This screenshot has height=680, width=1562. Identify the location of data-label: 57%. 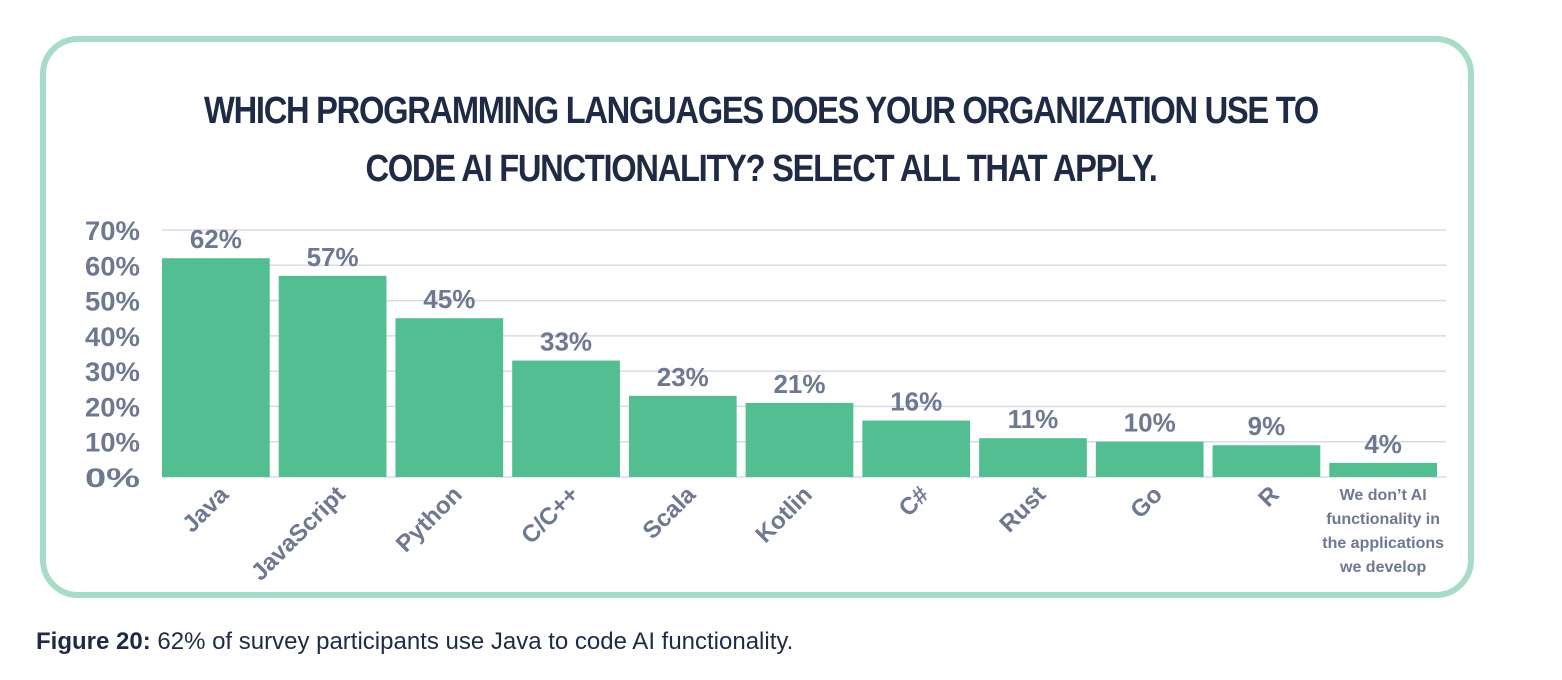
(333, 257).